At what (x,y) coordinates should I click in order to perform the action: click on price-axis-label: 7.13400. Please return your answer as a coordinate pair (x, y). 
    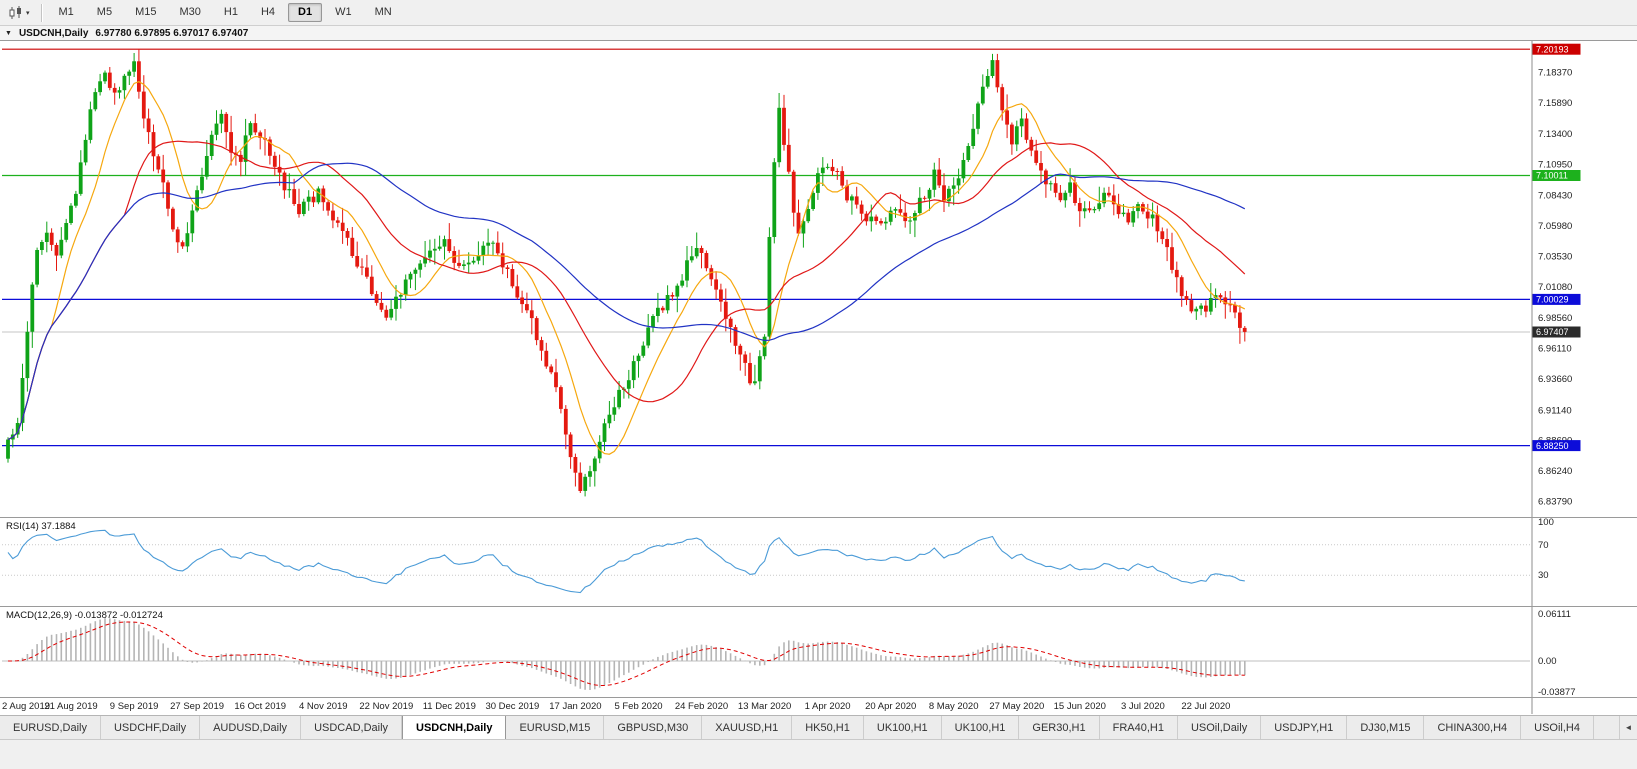
    Looking at the image, I should click on (1555, 134).